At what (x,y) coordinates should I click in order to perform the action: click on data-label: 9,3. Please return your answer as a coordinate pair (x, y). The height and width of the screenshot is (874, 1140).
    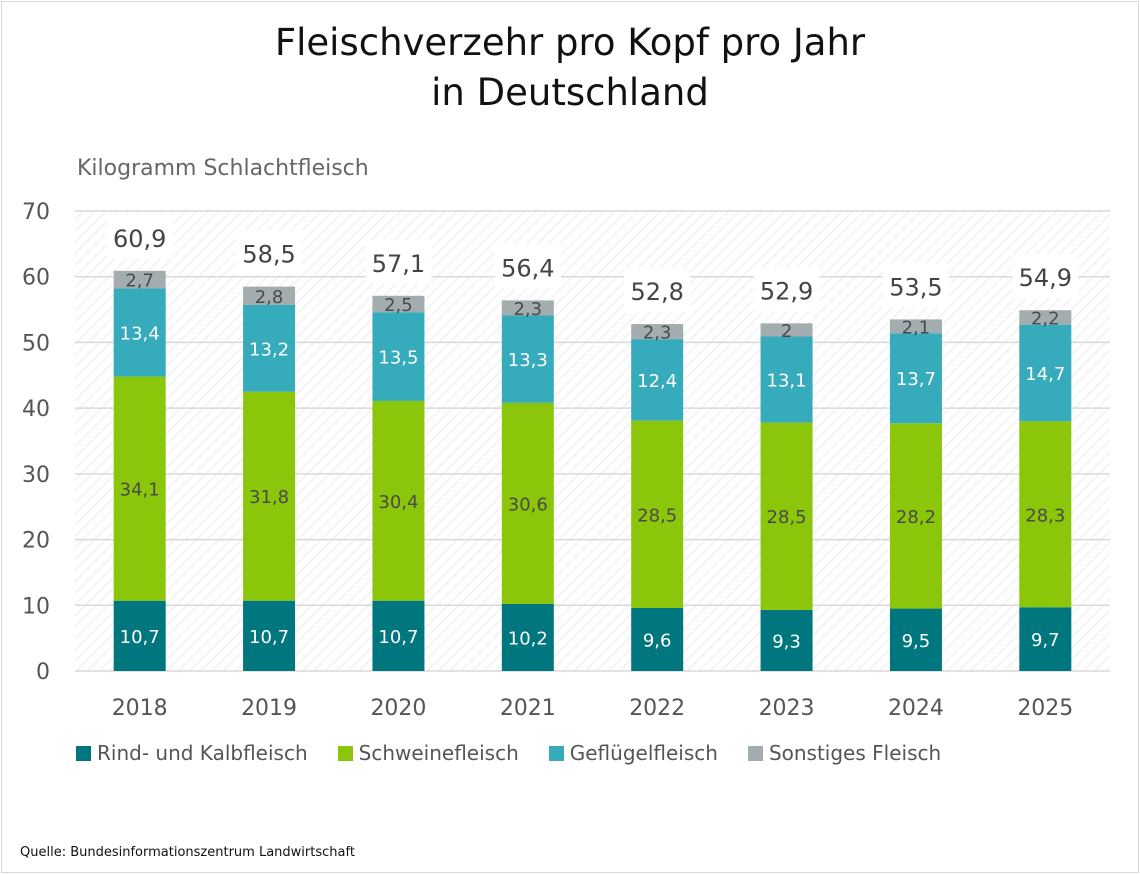
    Looking at the image, I should click on (786, 641).